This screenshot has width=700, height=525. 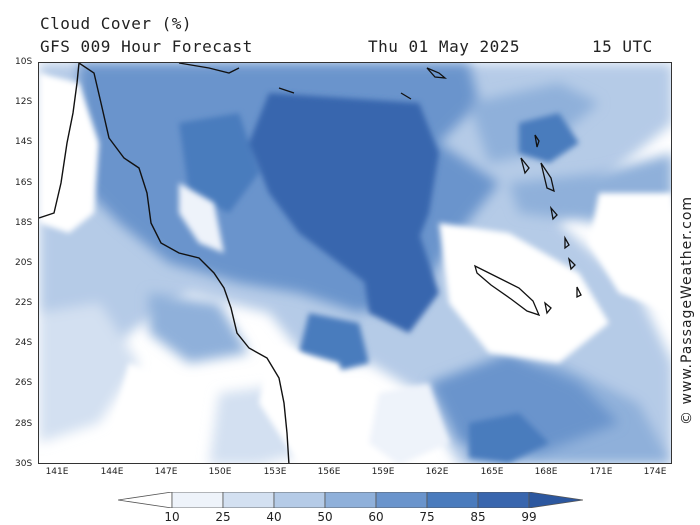 What do you see at coordinates (687, 310) in the screenshot?
I see `site-watermark: © www.PassageWeather.com` at bounding box center [687, 310].